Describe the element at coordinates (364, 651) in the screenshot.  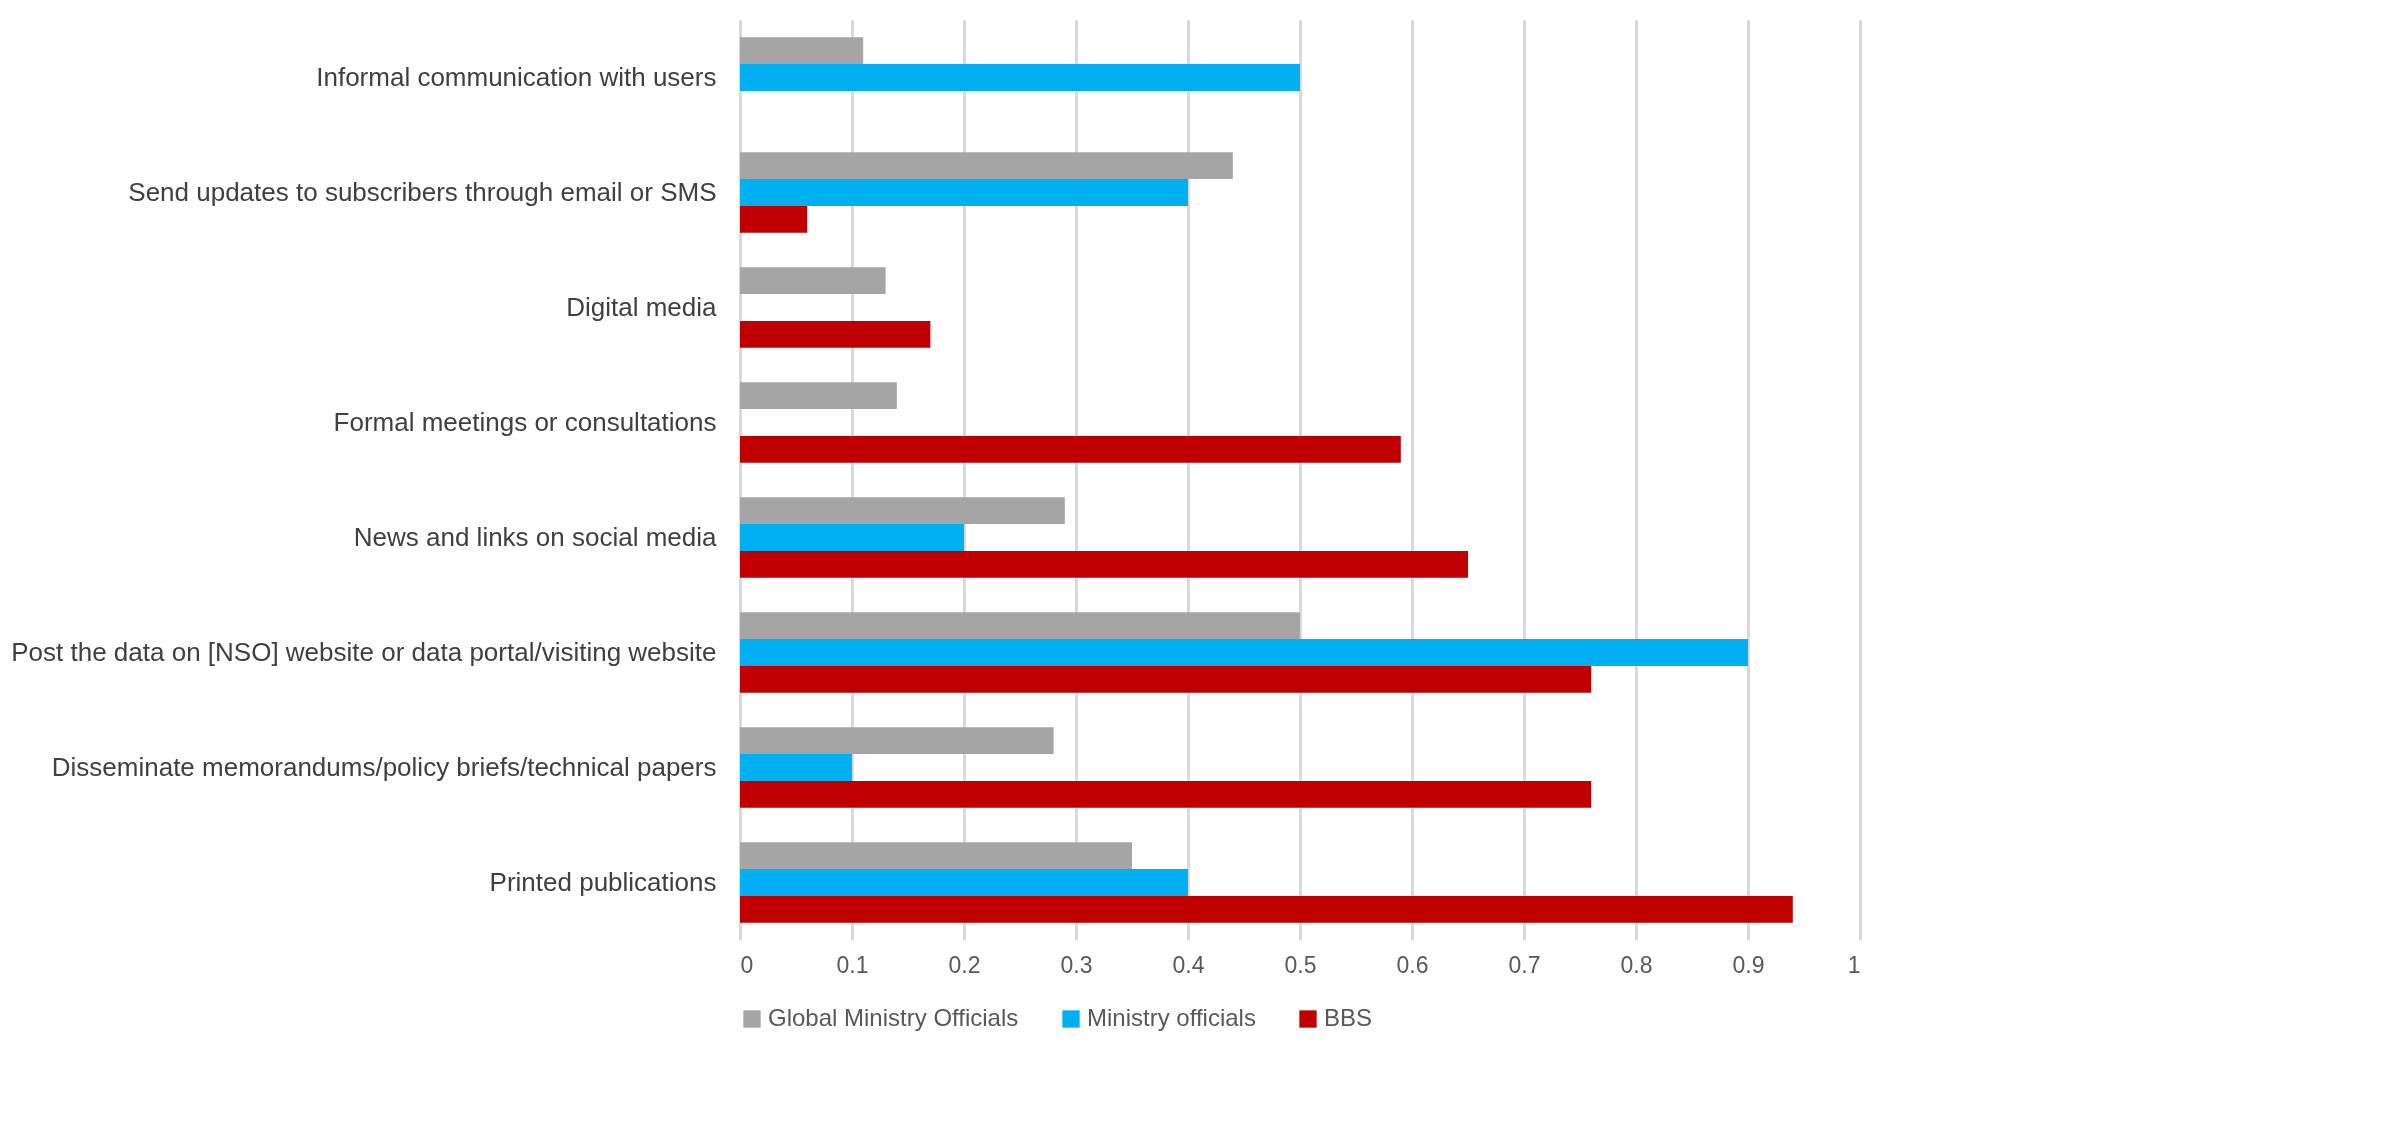
I see `y-tick-label: Post the data on [NSO] website or data portal/visiting website` at that location.